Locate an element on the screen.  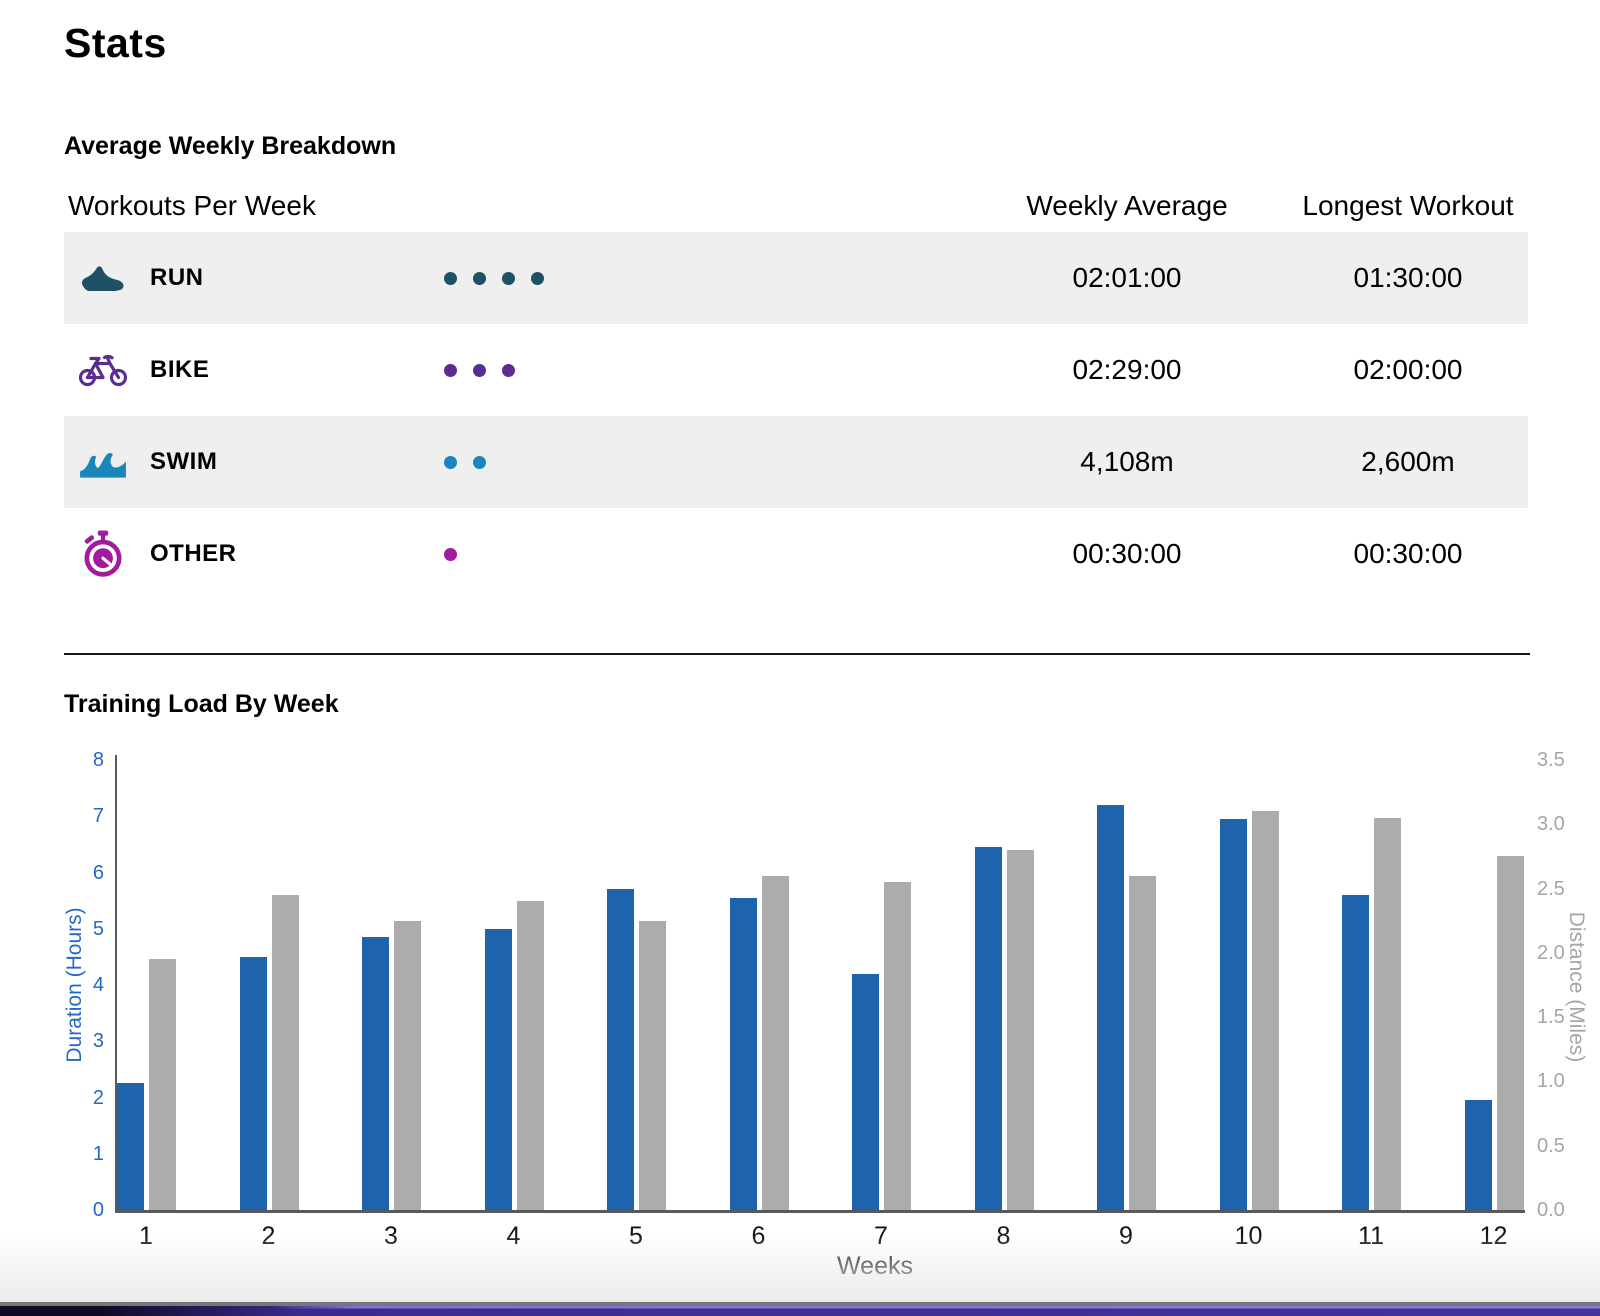
activity-label: RUN is located at coordinates (177, 277).